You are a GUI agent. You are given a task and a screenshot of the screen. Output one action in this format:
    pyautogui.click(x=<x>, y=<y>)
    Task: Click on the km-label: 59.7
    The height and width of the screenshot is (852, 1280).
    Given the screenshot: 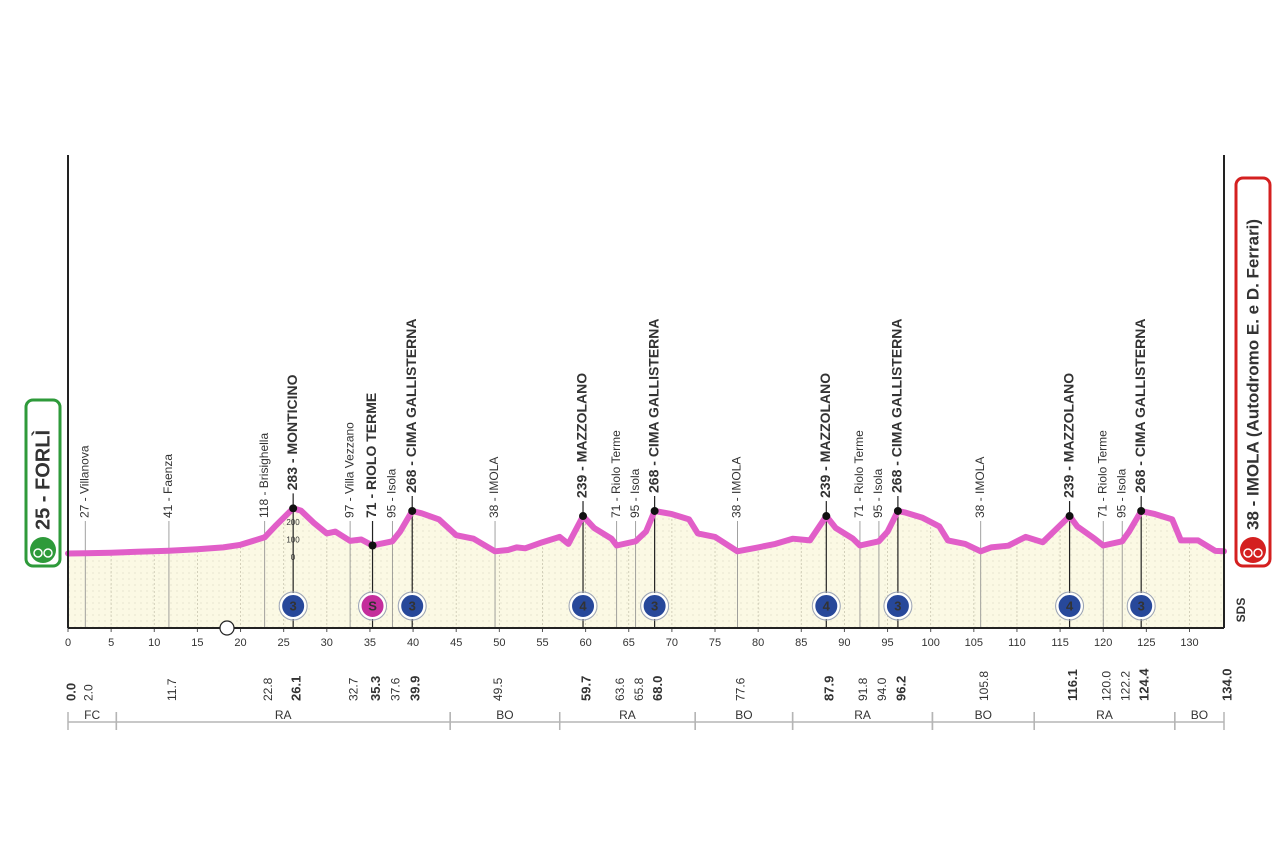 What is the action you would take?
    pyautogui.click(x=585, y=688)
    